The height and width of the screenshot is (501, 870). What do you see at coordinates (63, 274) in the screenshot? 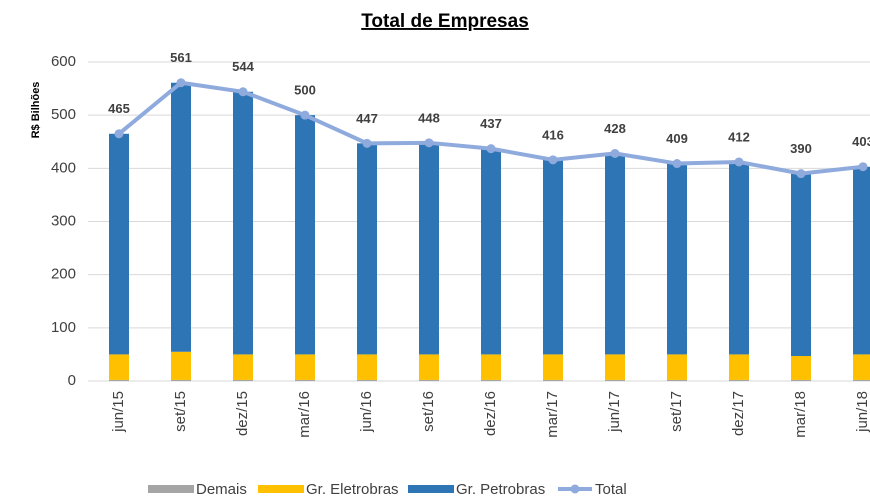
I see `y-tick-label: 200` at bounding box center [63, 274].